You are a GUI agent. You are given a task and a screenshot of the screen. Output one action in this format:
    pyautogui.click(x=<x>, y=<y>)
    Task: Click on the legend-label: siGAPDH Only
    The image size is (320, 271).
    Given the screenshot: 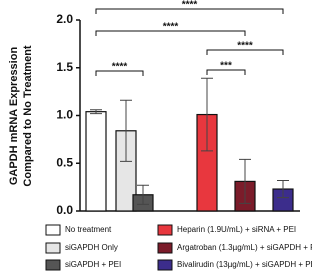 What is the action you would take?
    pyautogui.click(x=91, y=247)
    